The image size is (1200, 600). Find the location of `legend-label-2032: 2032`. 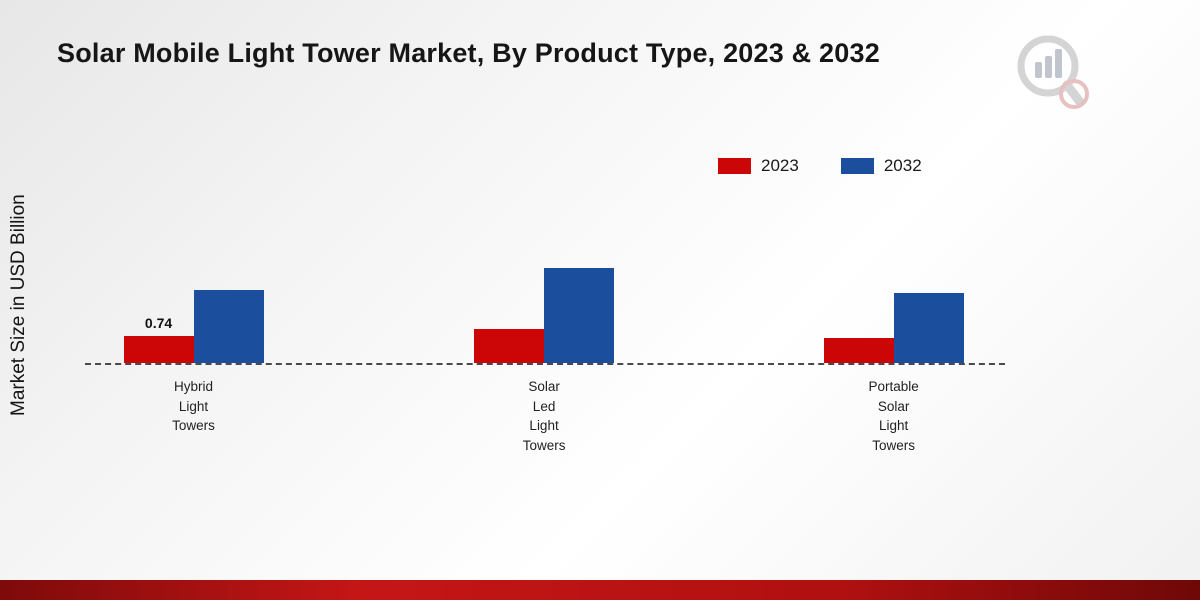

legend-label-2032: 2032 is located at coordinates (902, 165).